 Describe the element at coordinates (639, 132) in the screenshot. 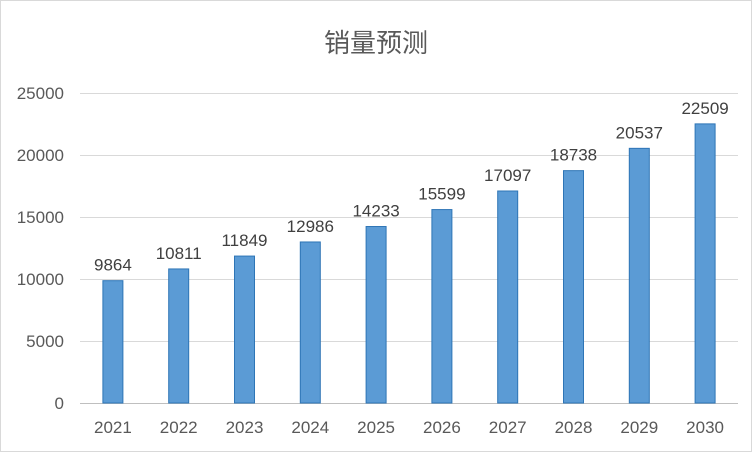

I see `data-label: 20537` at that location.